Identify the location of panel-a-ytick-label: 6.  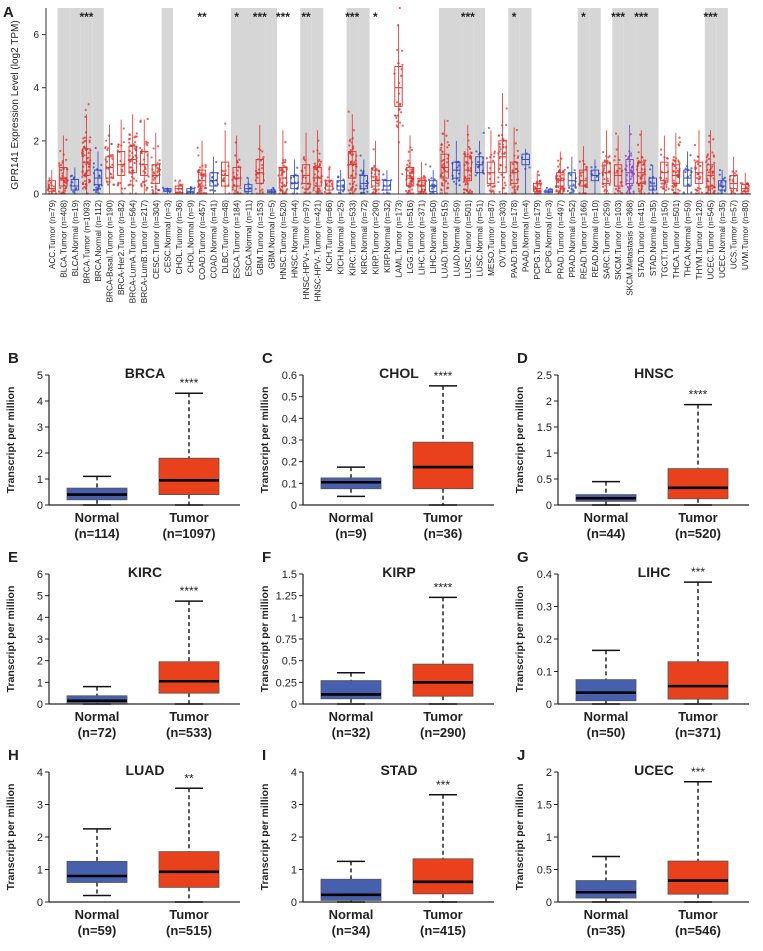
(36, 35).